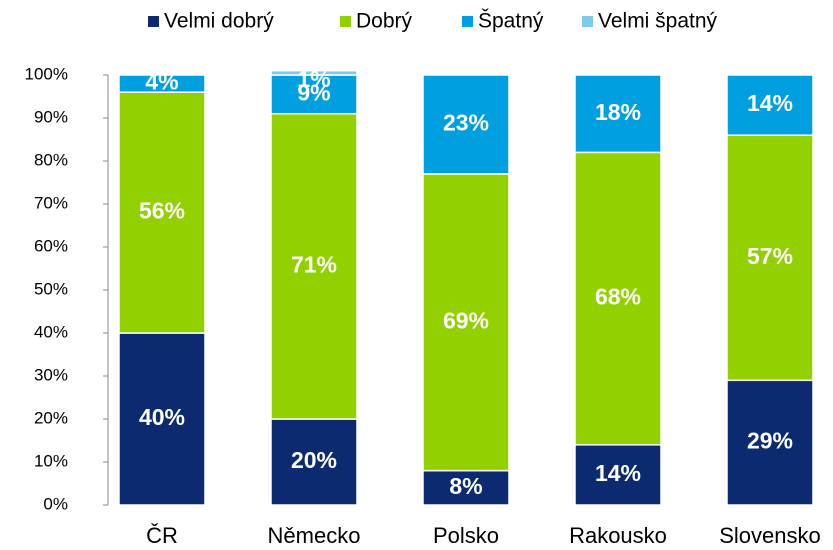 The image size is (833, 550). I want to click on value-label: 18%, so click(618, 112).